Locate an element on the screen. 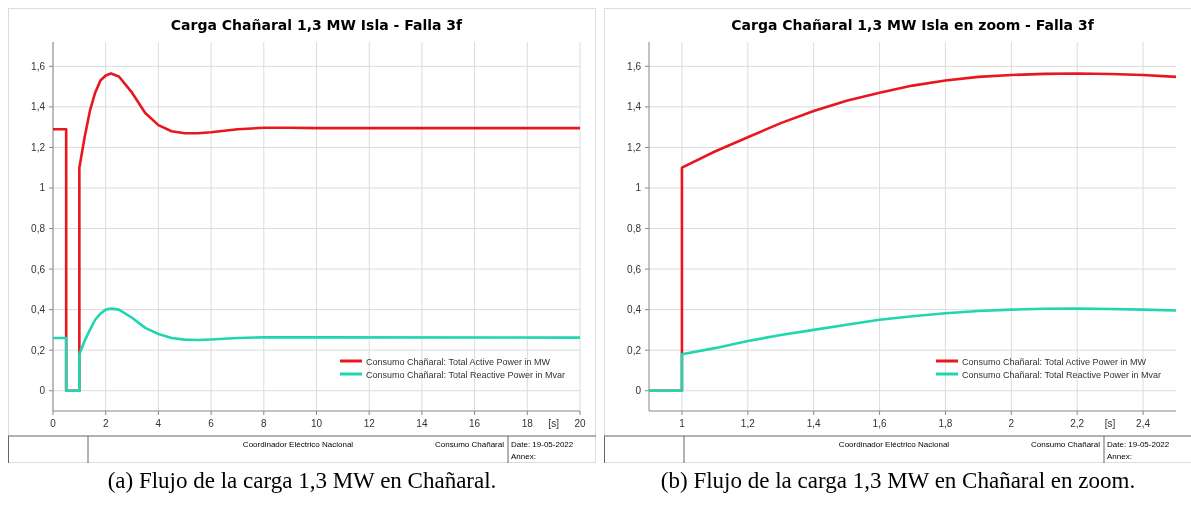 The width and height of the screenshot is (1191, 520). x-tick-label: 1,6 is located at coordinates (879, 423).